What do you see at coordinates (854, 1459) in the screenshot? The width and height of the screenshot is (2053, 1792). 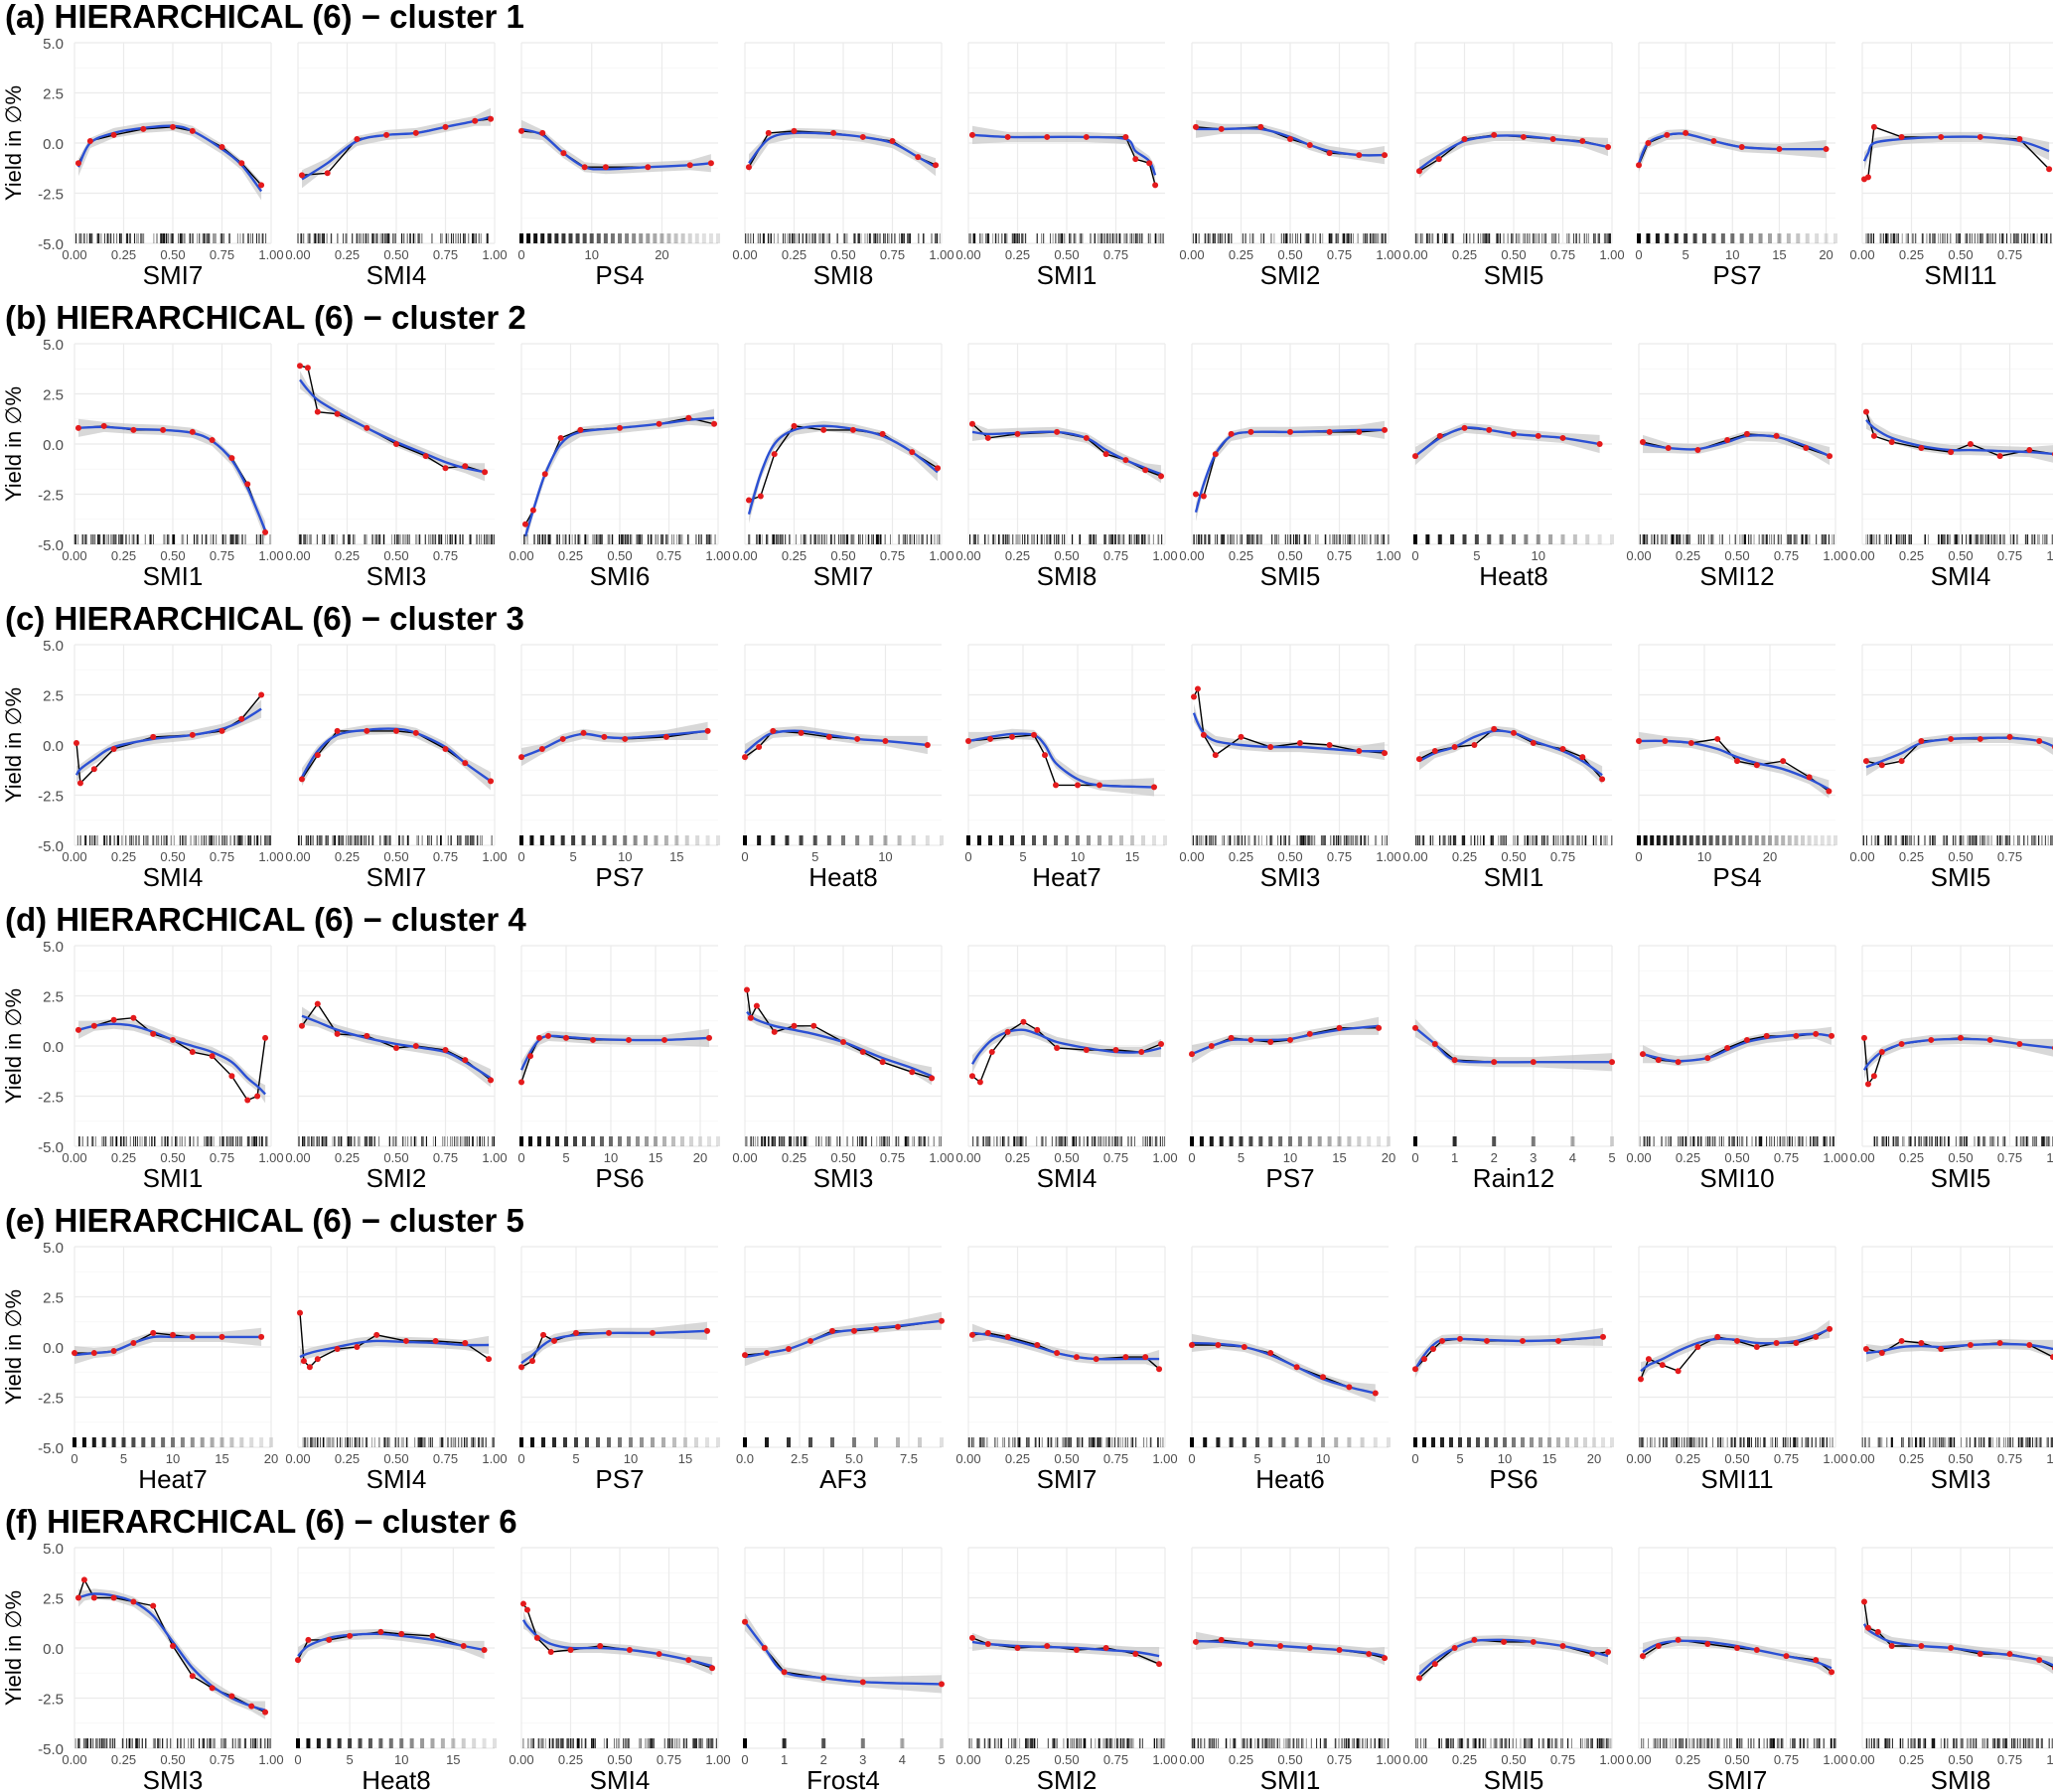 I see `x-tick-label: 5.0` at bounding box center [854, 1459].